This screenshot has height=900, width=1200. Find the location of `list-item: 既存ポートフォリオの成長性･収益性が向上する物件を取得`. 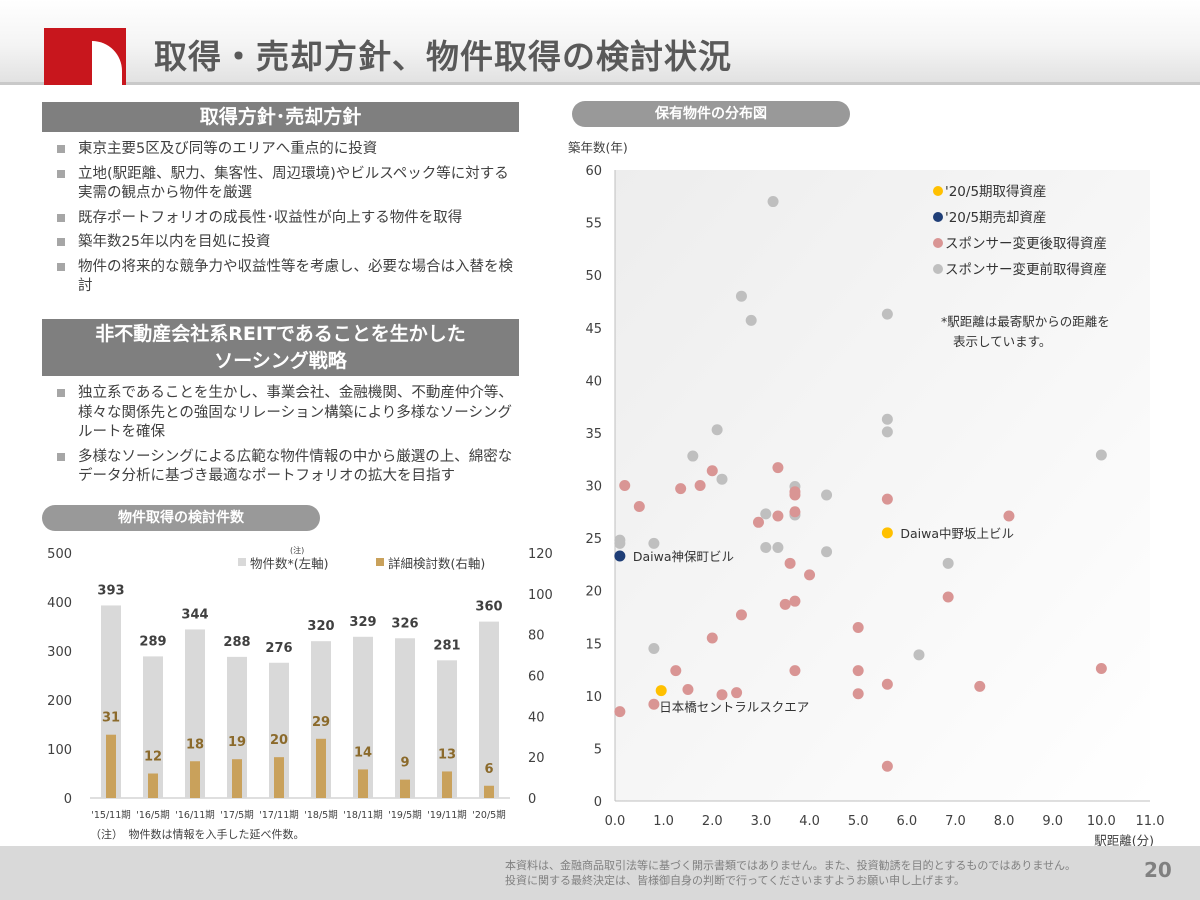

list-item: 既存ポートフォリオの成長性･収益性が向上する物件を取得 is located at coordinates (286, 219).